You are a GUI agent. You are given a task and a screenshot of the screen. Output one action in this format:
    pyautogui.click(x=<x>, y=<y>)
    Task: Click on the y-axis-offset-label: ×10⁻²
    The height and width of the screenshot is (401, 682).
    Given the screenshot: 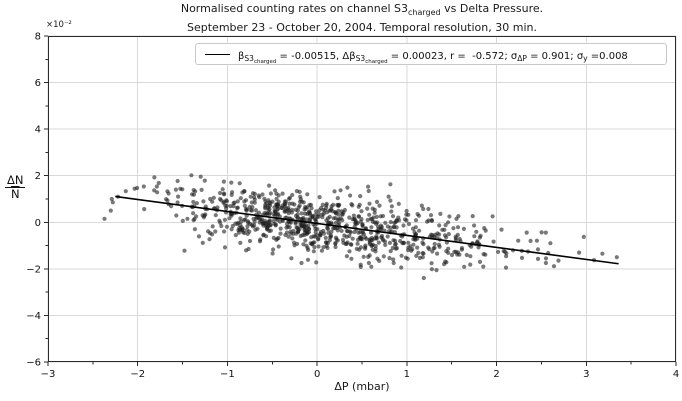 What is the action you would take?
    pyautogui.click(x=59, y=25)
    